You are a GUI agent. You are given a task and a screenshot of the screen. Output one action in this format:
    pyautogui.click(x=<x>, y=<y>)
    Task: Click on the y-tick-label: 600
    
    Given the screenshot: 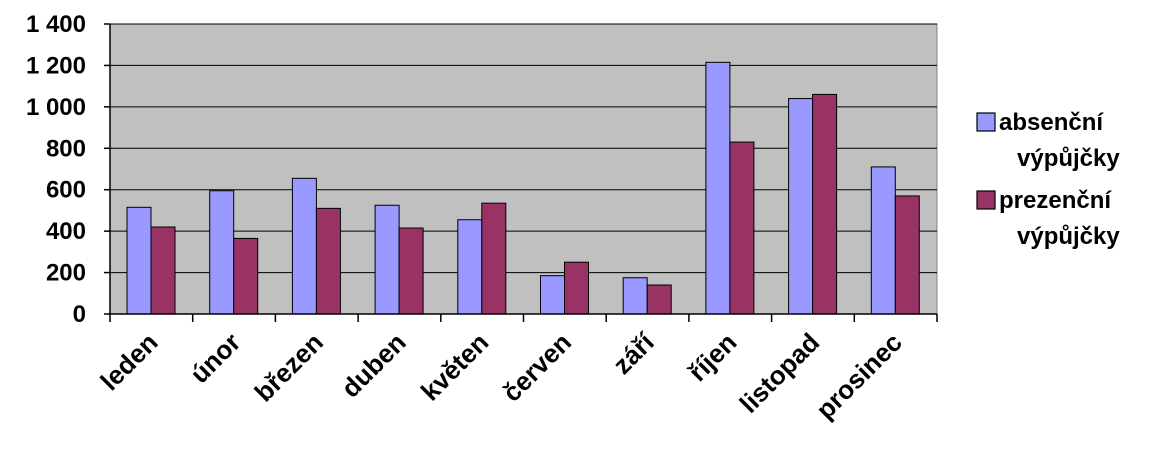 What is the action you would take?
    pyautogui.click(x=66, y=190)
    